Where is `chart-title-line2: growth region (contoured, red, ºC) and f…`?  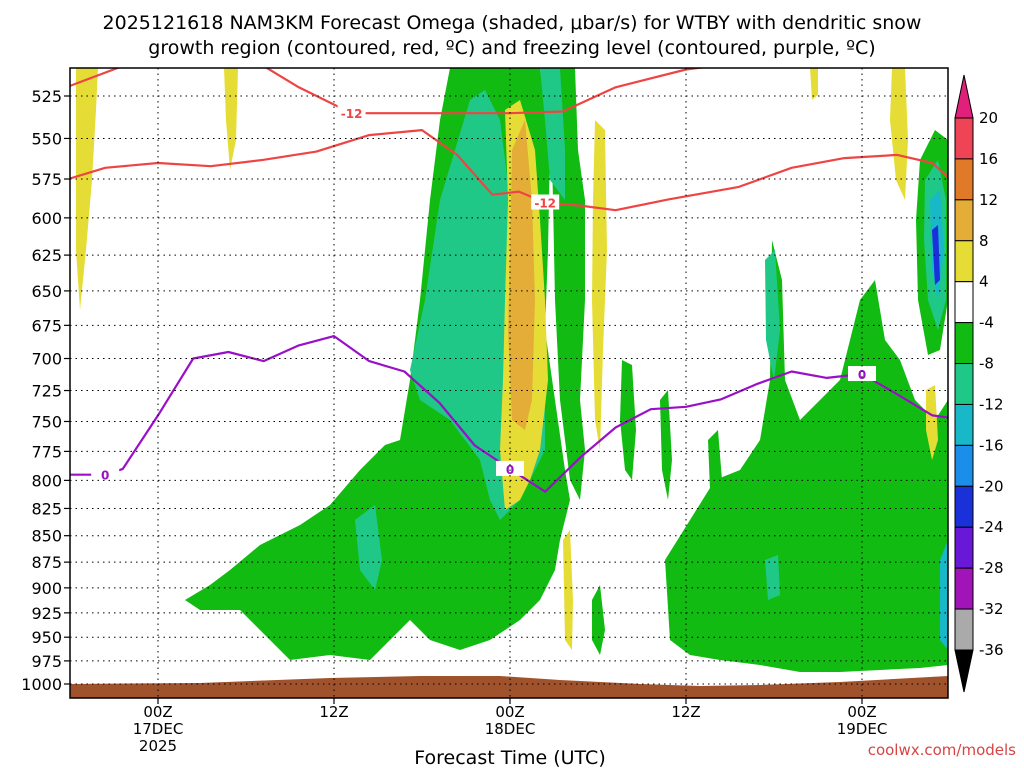
chart-title-line2: growth region (contoured, red, ºC) and f… is located at coordinates (511, 48).